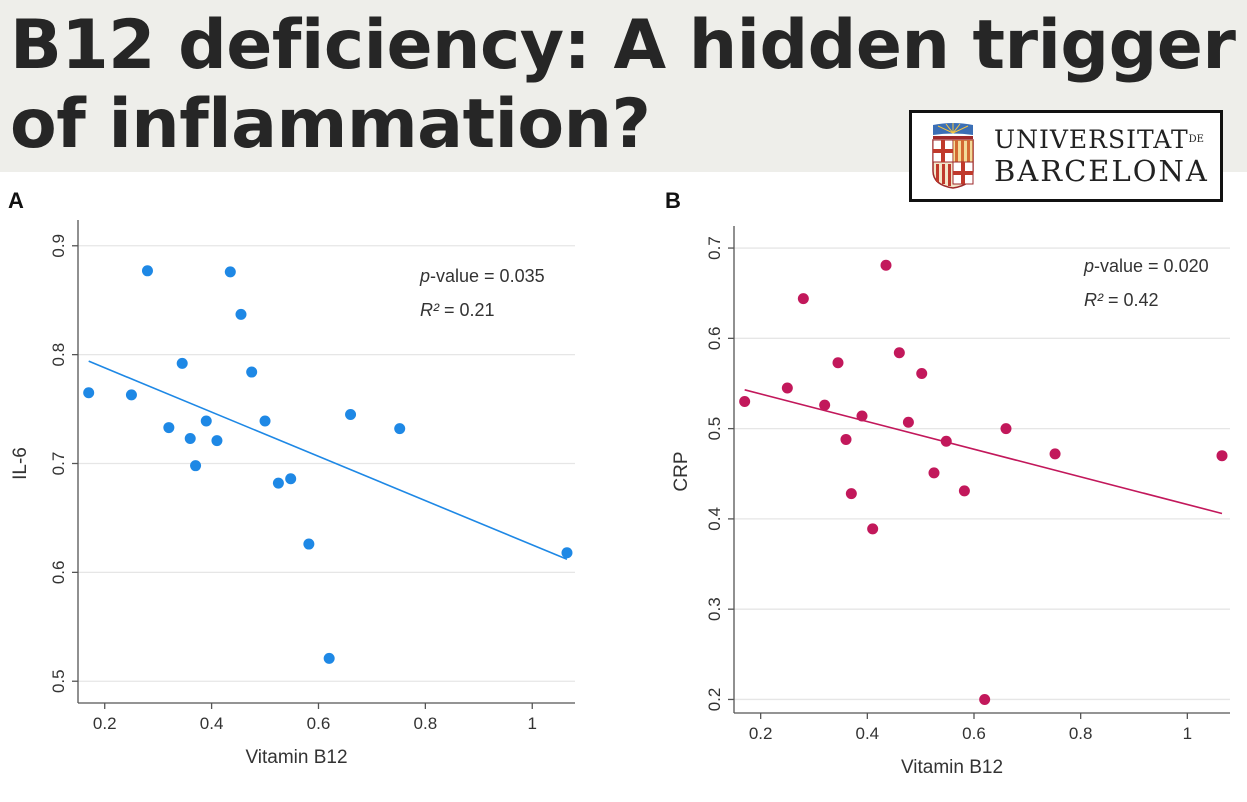 This screenshot has width=1247, height=802. What do you see at coordinates (714, 519) in the screenshot?
I see `y-tick-label: 0.4` at bounding box center [714, 519].